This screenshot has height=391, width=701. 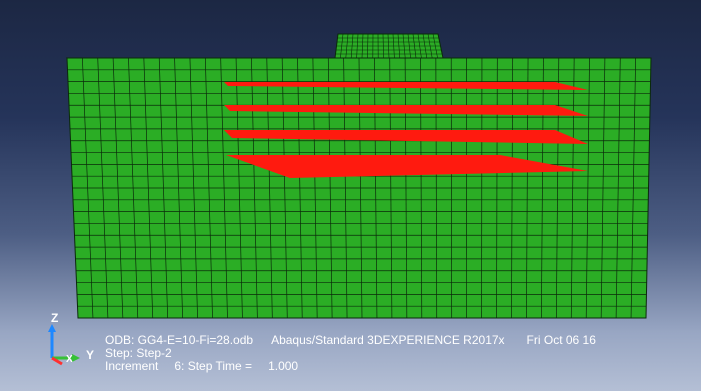 What do you see at coordinates (389, 46) in the screenshot?
I see `footing-block` at bounding box center [389, 46].